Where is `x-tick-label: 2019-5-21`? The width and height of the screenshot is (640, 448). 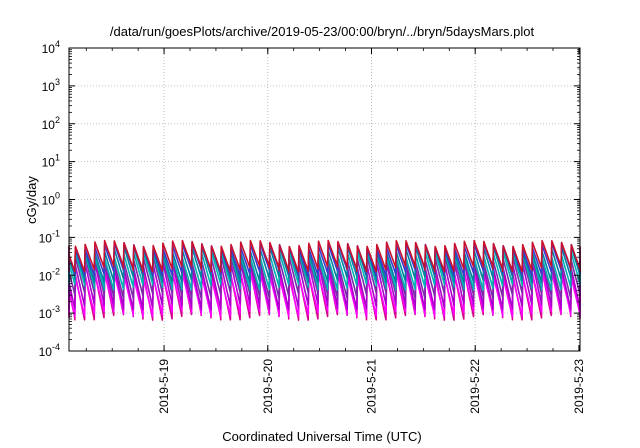 x-tick-label: 2019-5-21 is located at coordinates (371, 386).